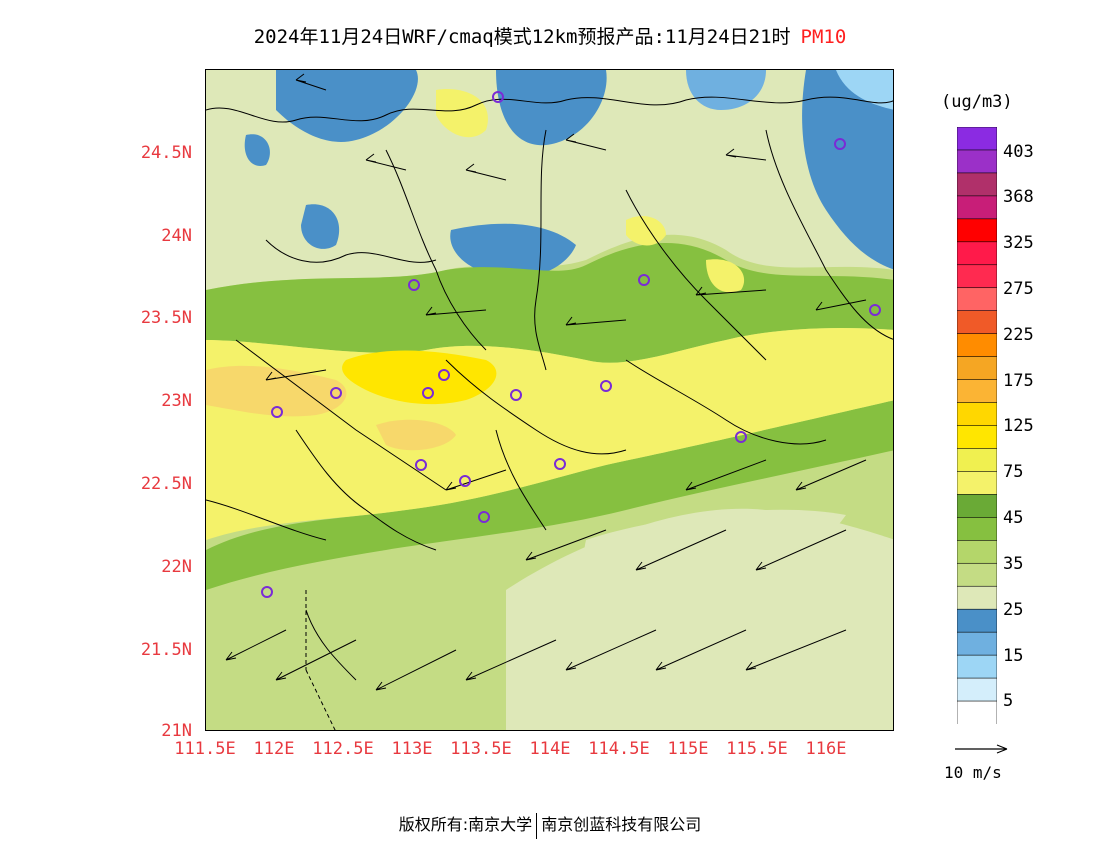 The width and height of the screenshot is (1100, 850). What do you see at coordinates (176, 401) in the screenshot?
I see `y-tick-label: 23N` at bounding box center [176, 401].